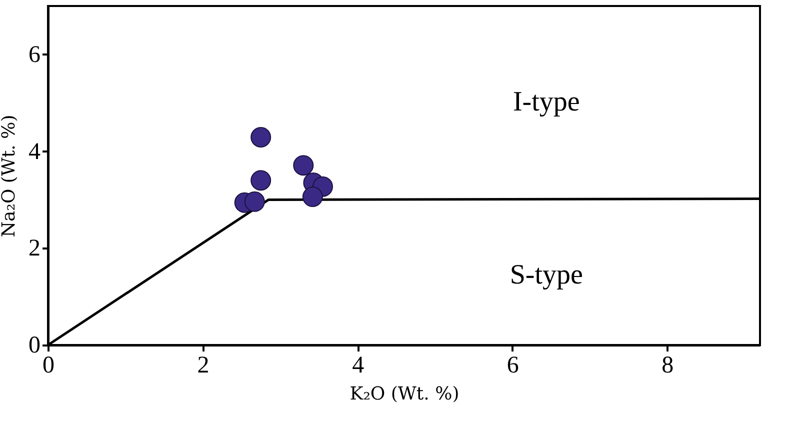 The height and width of the screenshot is (448, 804). I want to click on y-tick-label: 2, so click(34, 249).